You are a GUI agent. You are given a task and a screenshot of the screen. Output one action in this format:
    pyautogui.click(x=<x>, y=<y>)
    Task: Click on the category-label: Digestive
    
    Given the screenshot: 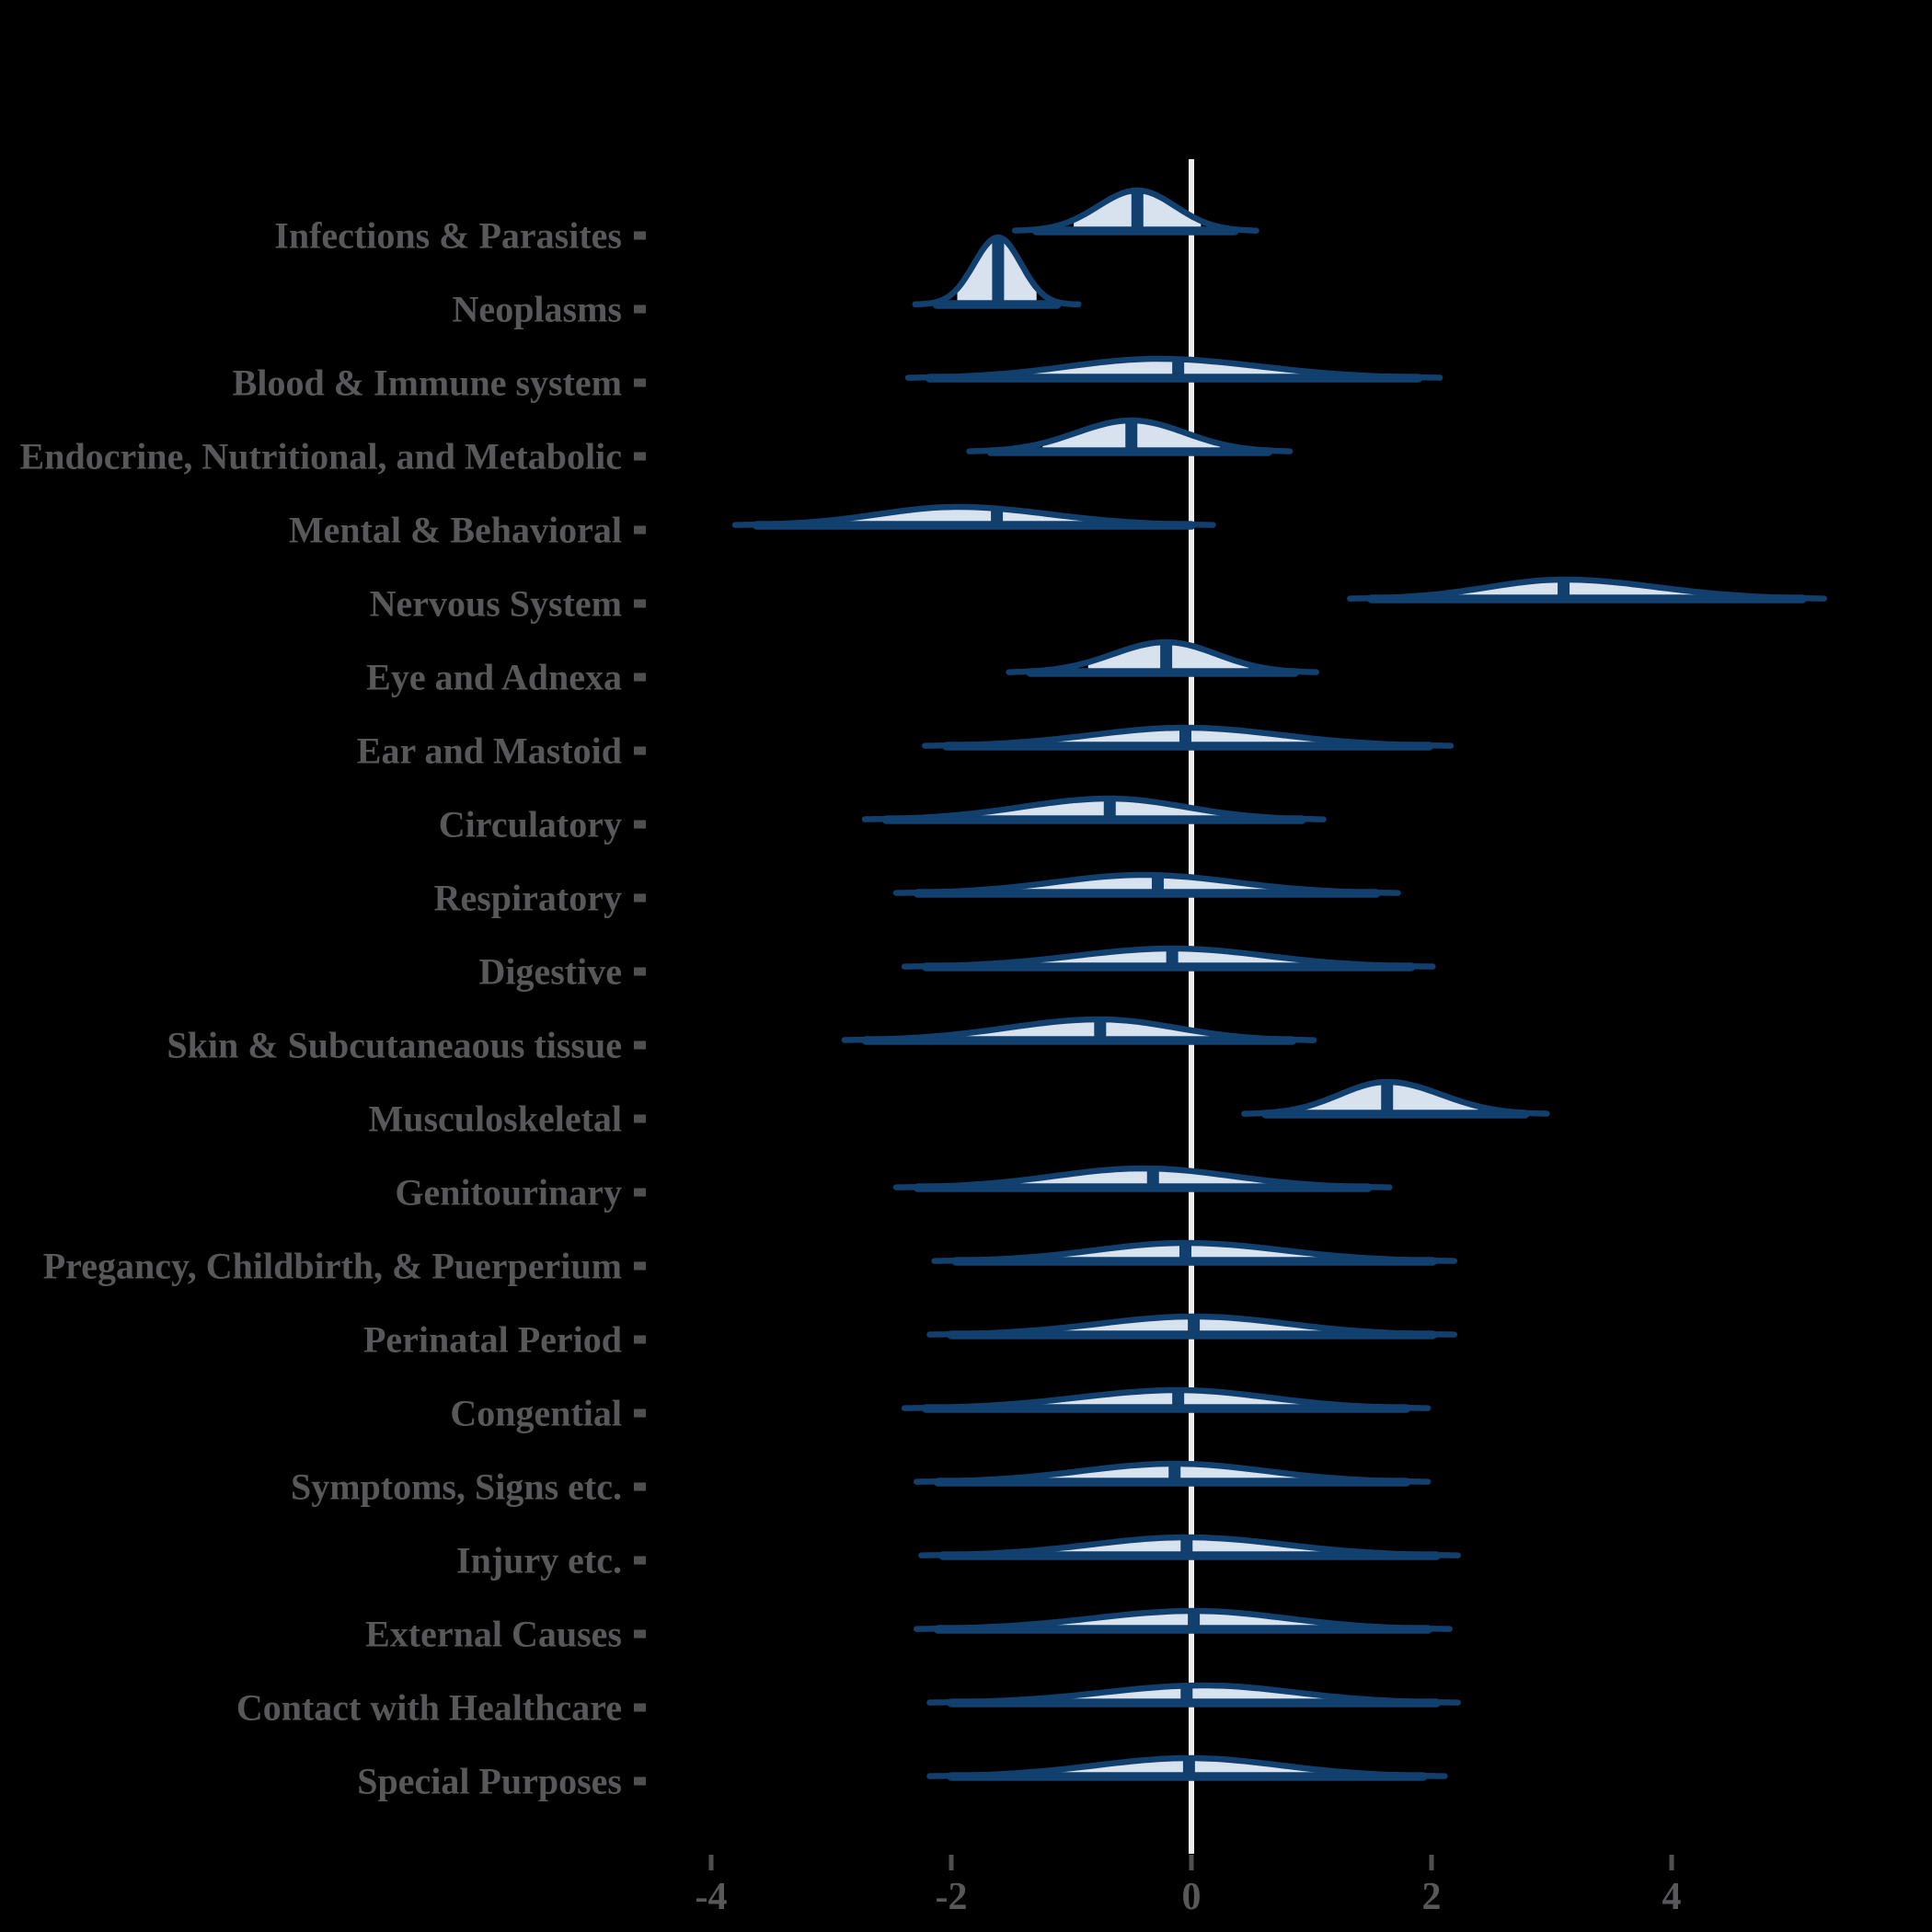 What is the action you would take?
    pyautogui.click(x=550, y=972)
    